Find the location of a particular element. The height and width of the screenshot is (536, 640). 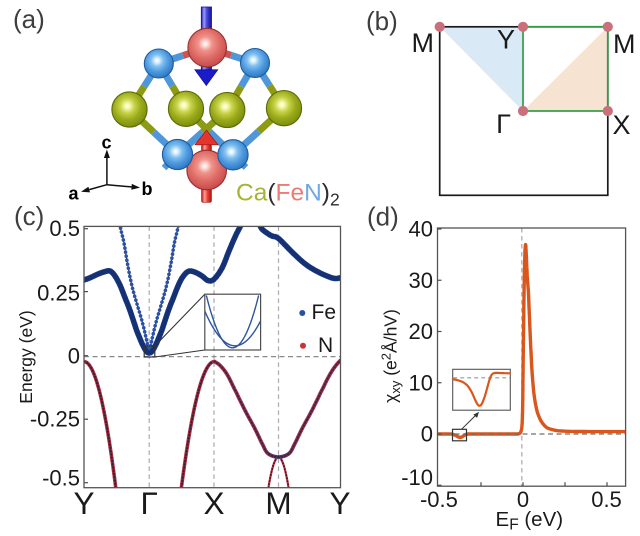

svg-text: -0.25 is located at coordinates (55, 419).